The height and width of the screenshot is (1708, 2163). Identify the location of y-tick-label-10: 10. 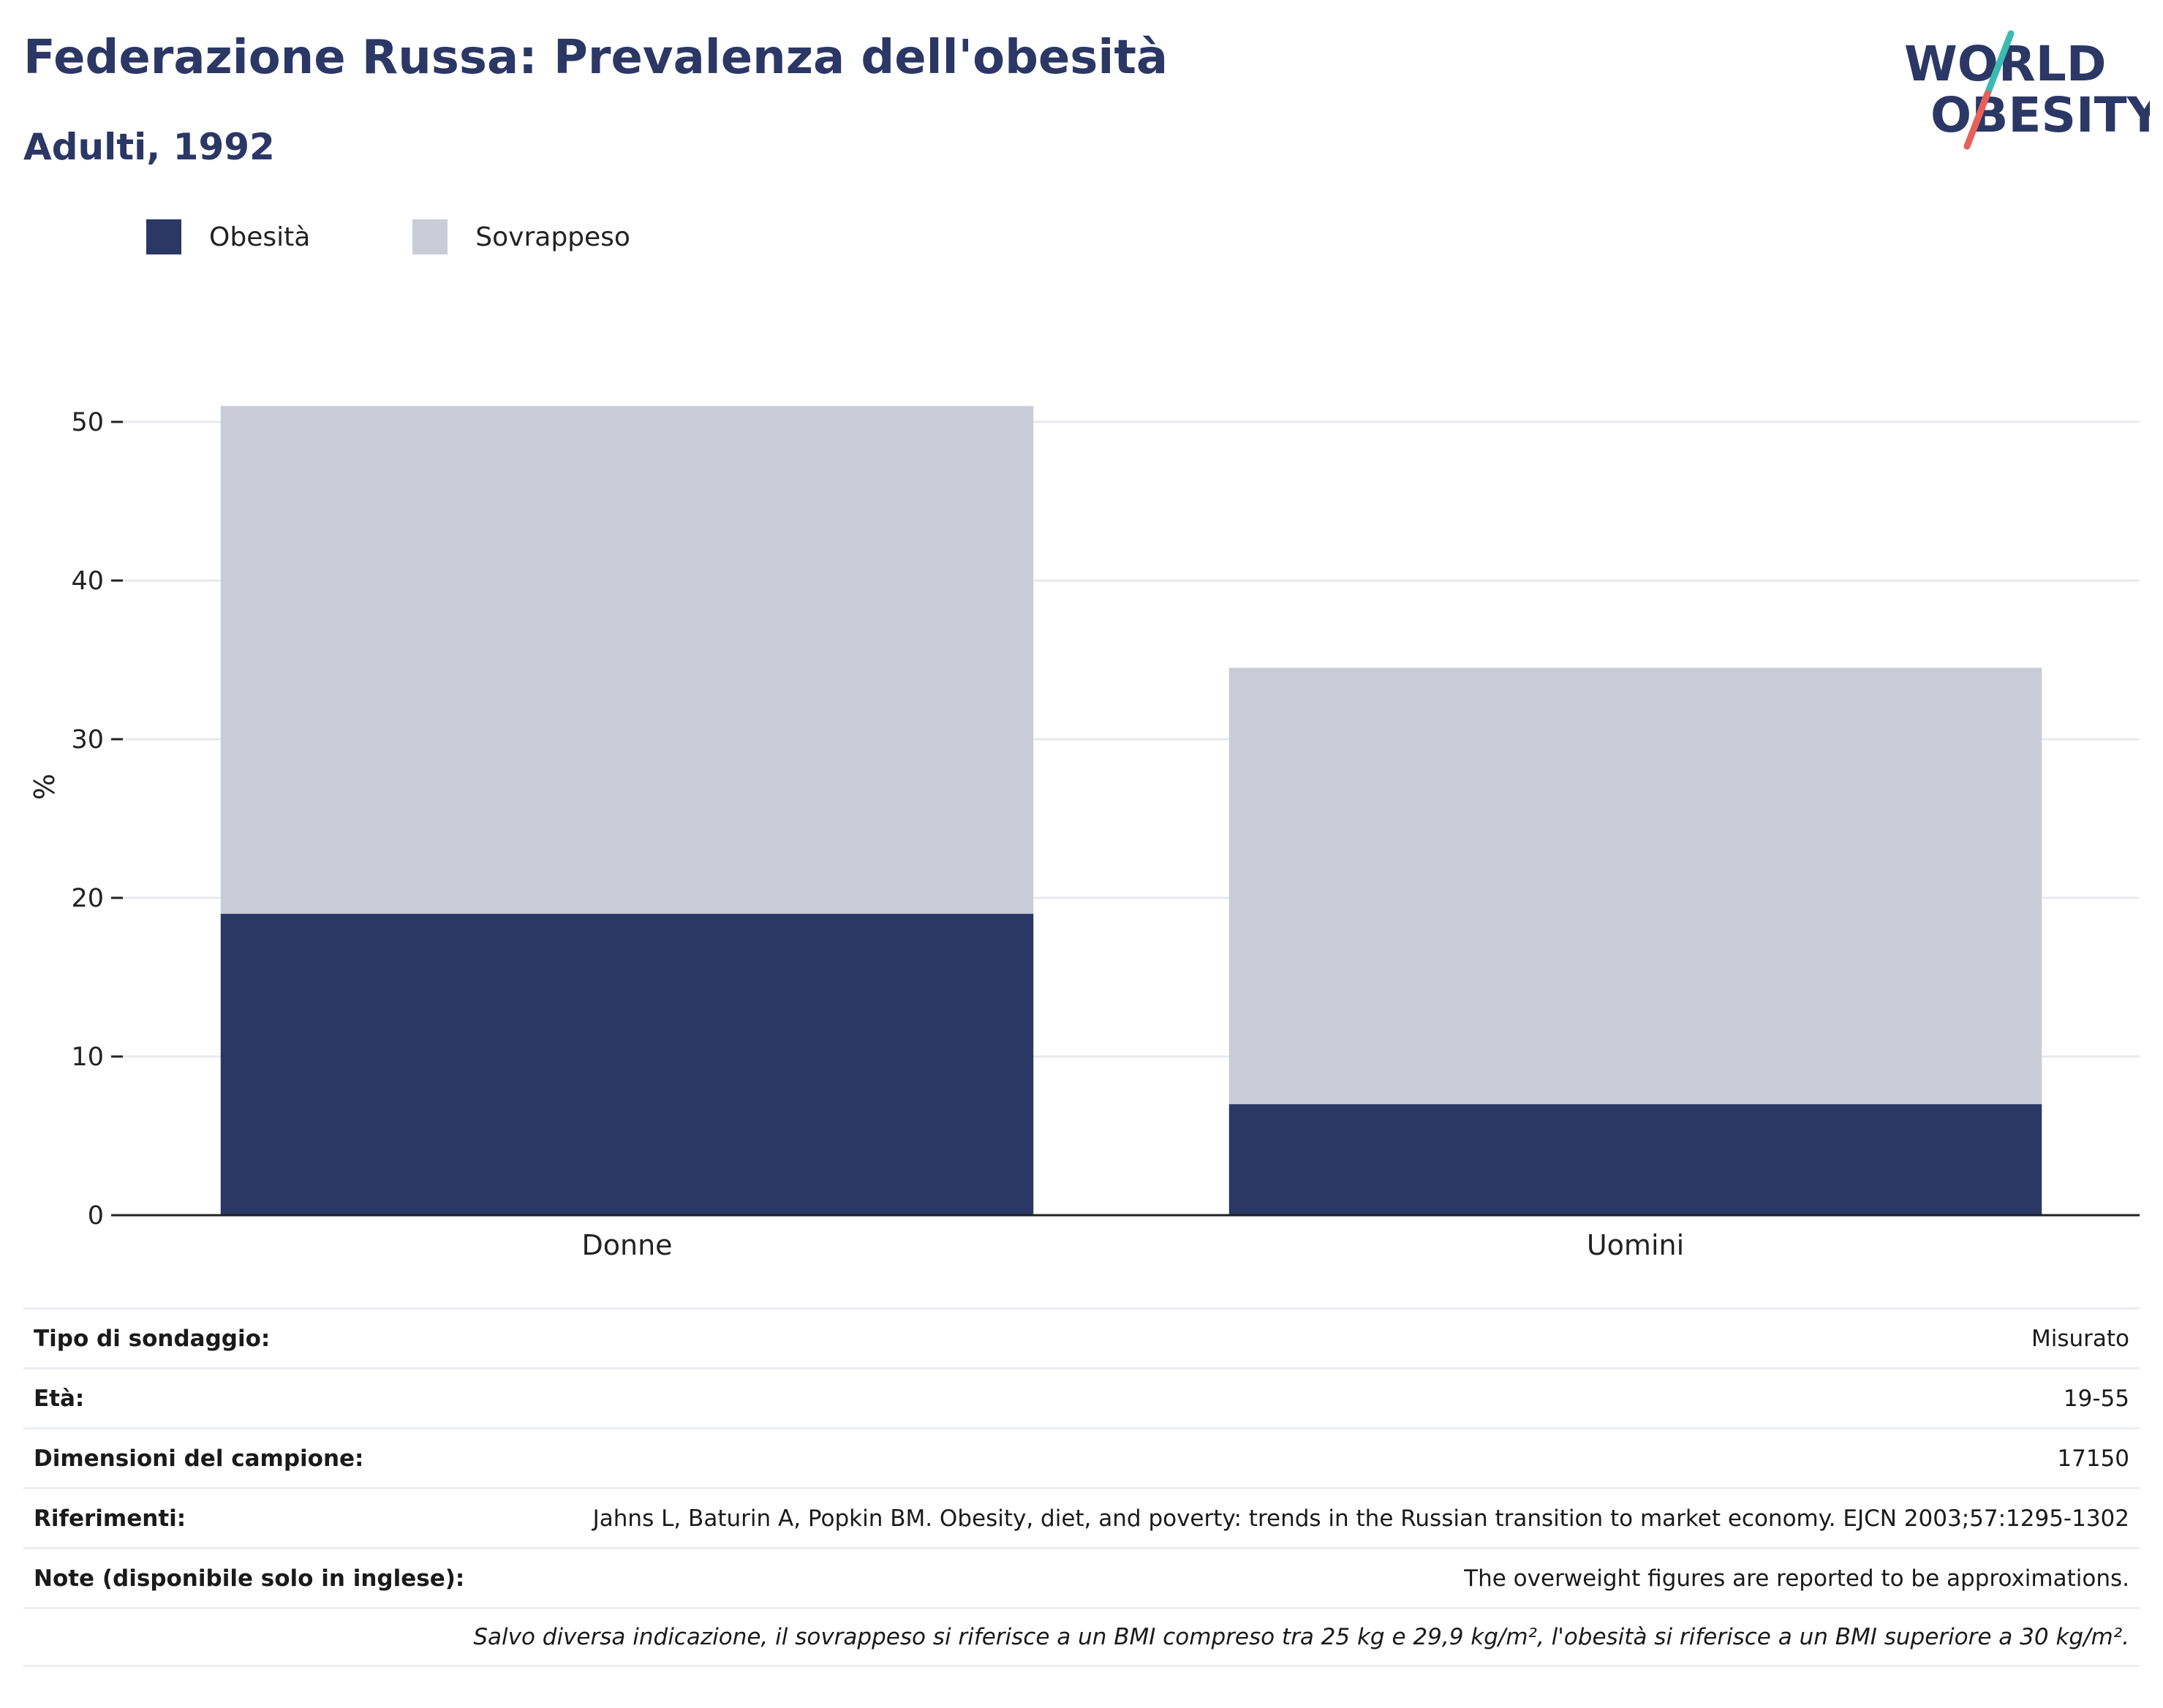
(88, 1057).